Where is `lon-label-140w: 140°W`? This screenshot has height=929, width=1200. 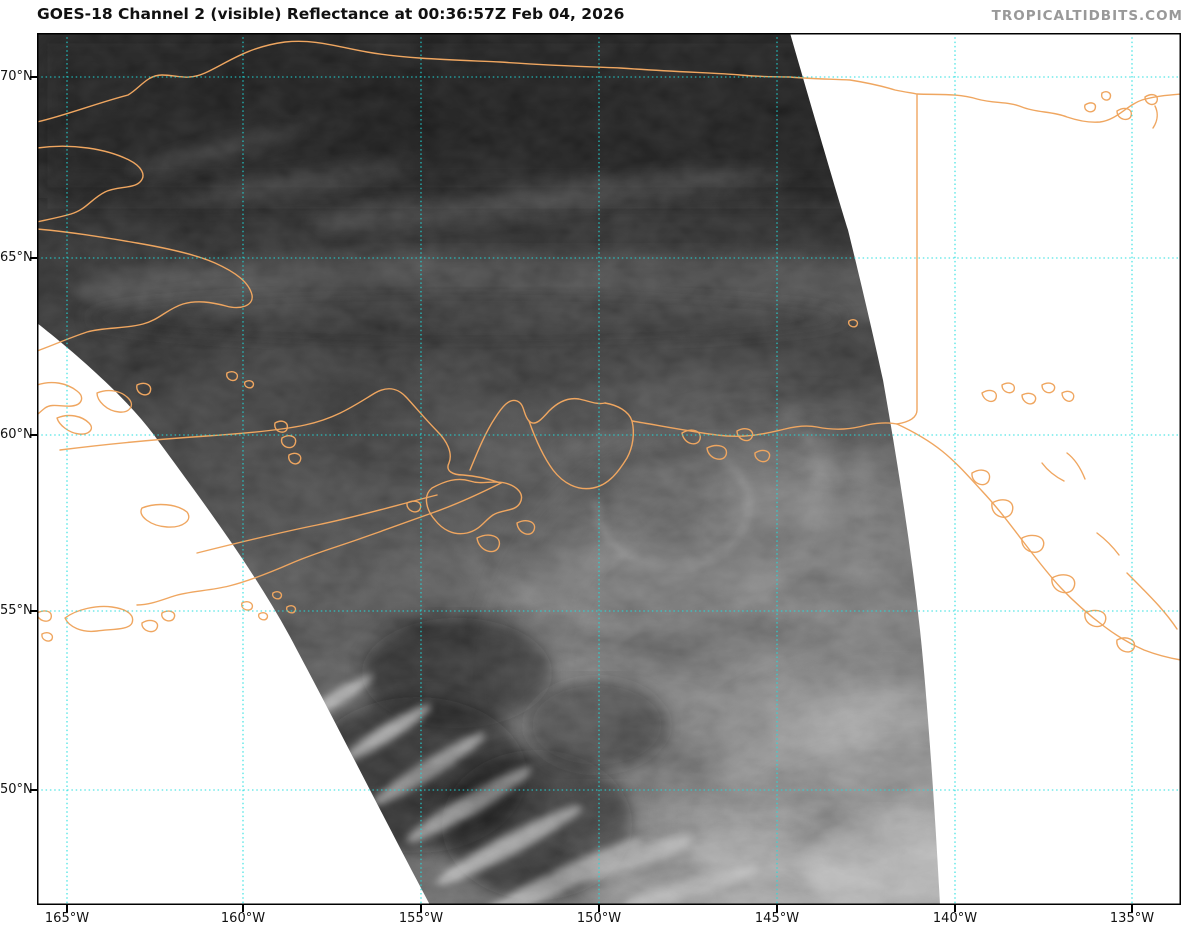
lon-label-140w: 140°W is located at coordinates (955, 918).